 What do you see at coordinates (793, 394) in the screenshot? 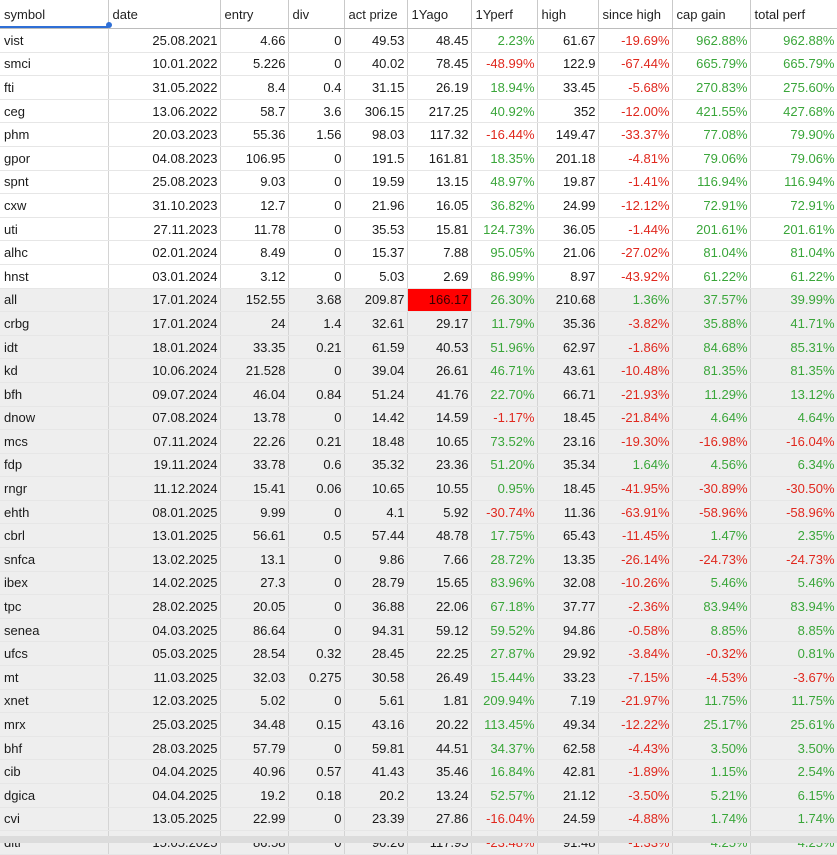
I see `cell-total-perf: 13.12%` at bounding box center [793, 394].